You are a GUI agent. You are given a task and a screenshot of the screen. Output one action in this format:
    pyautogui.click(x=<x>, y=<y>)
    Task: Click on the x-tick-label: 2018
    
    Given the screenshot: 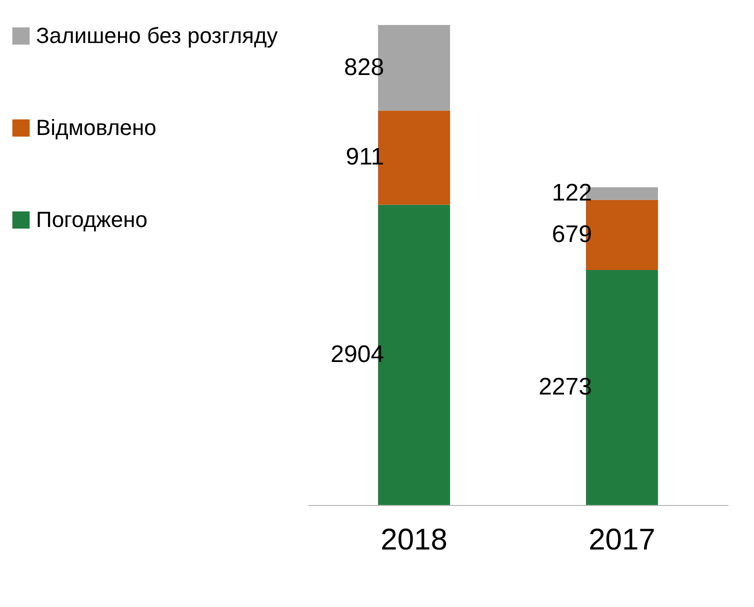 What is the action you would take?
    pyautogui.click(x=414, y=540)
    